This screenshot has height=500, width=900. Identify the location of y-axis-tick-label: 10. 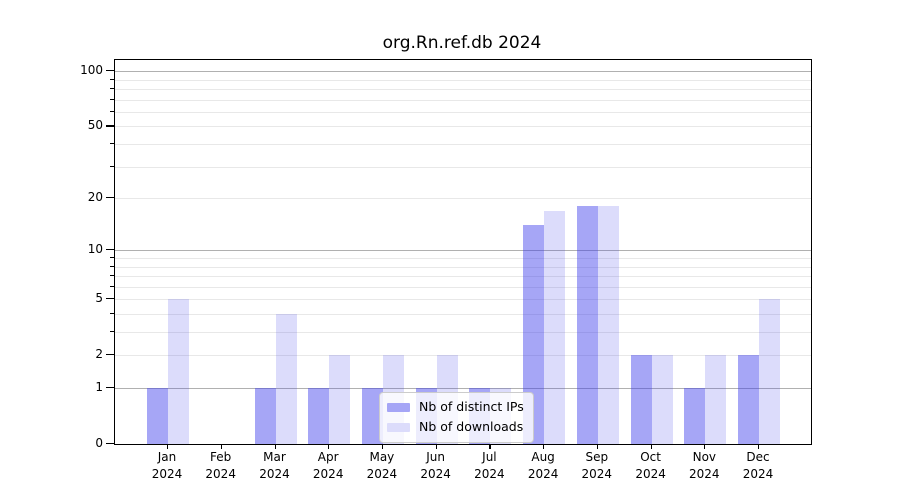
(95, 249).